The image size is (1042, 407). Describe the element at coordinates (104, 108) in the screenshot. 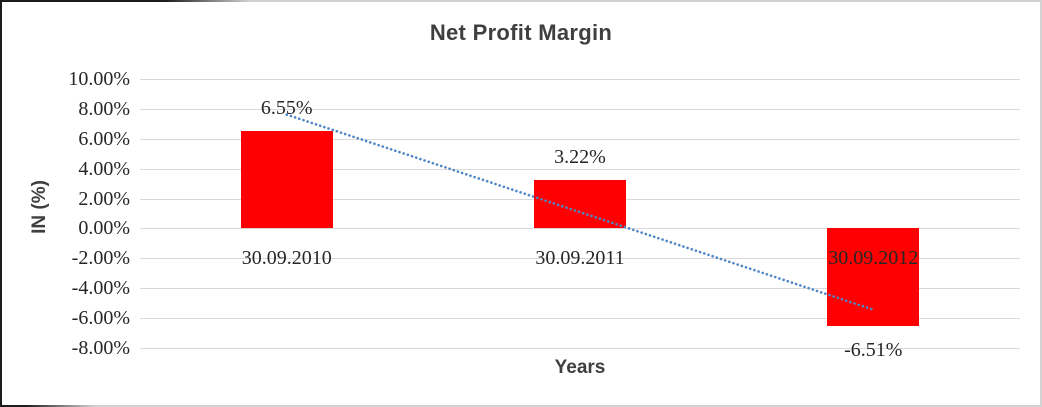

I see `y-axis-tick-label: 8.00%` at that location.